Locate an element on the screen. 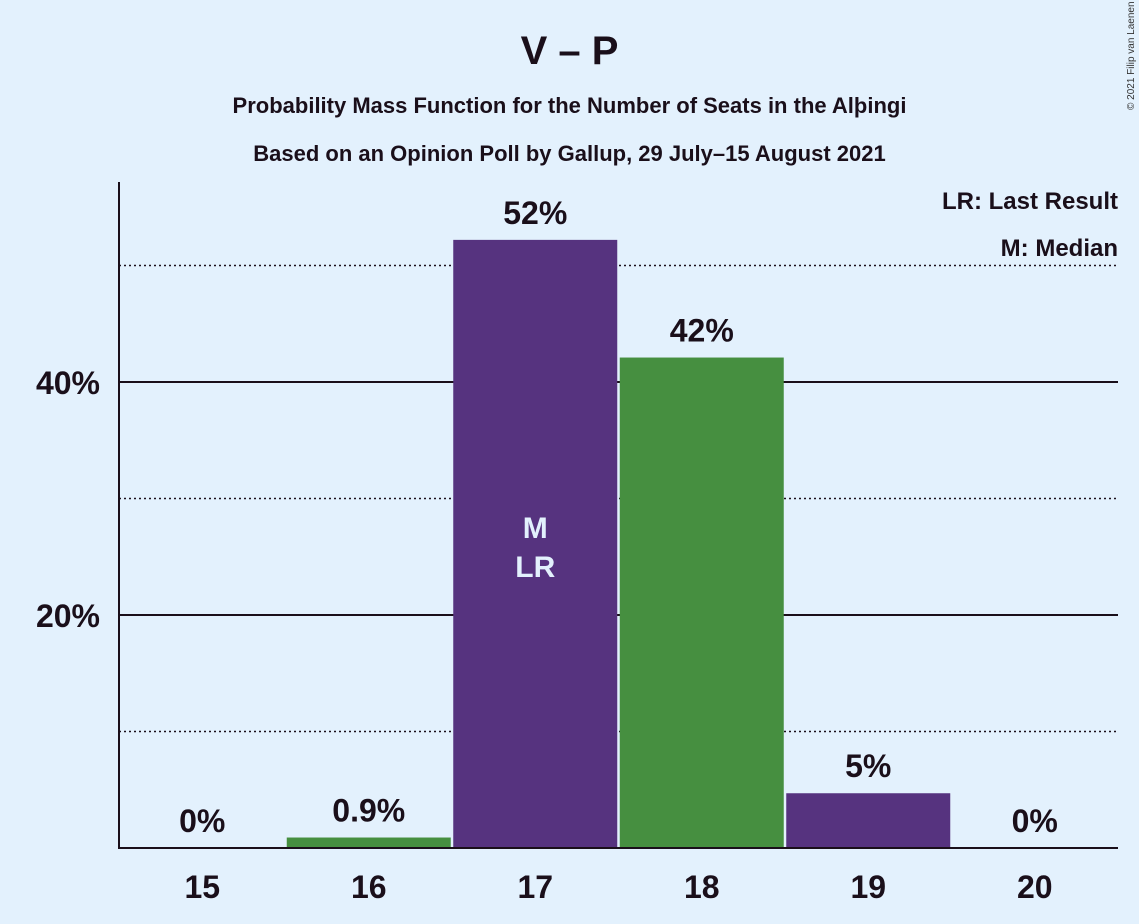  chart-title: V – P is located at coordinates (570, 51).